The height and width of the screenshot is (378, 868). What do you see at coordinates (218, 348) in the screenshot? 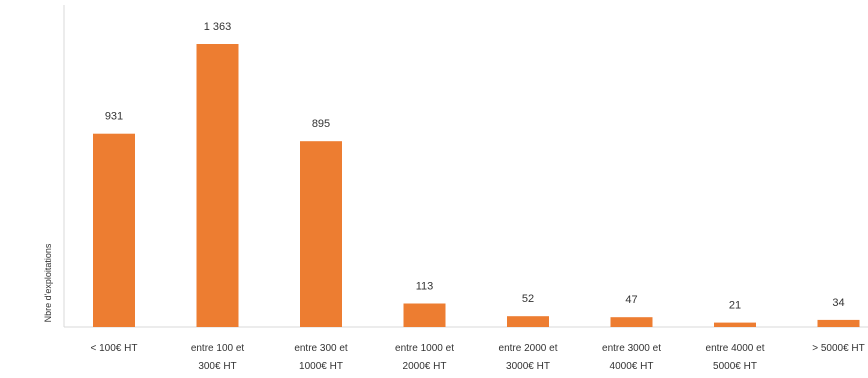
I see `category-label-line: entre 100 et` at bounding box center [218, 348].